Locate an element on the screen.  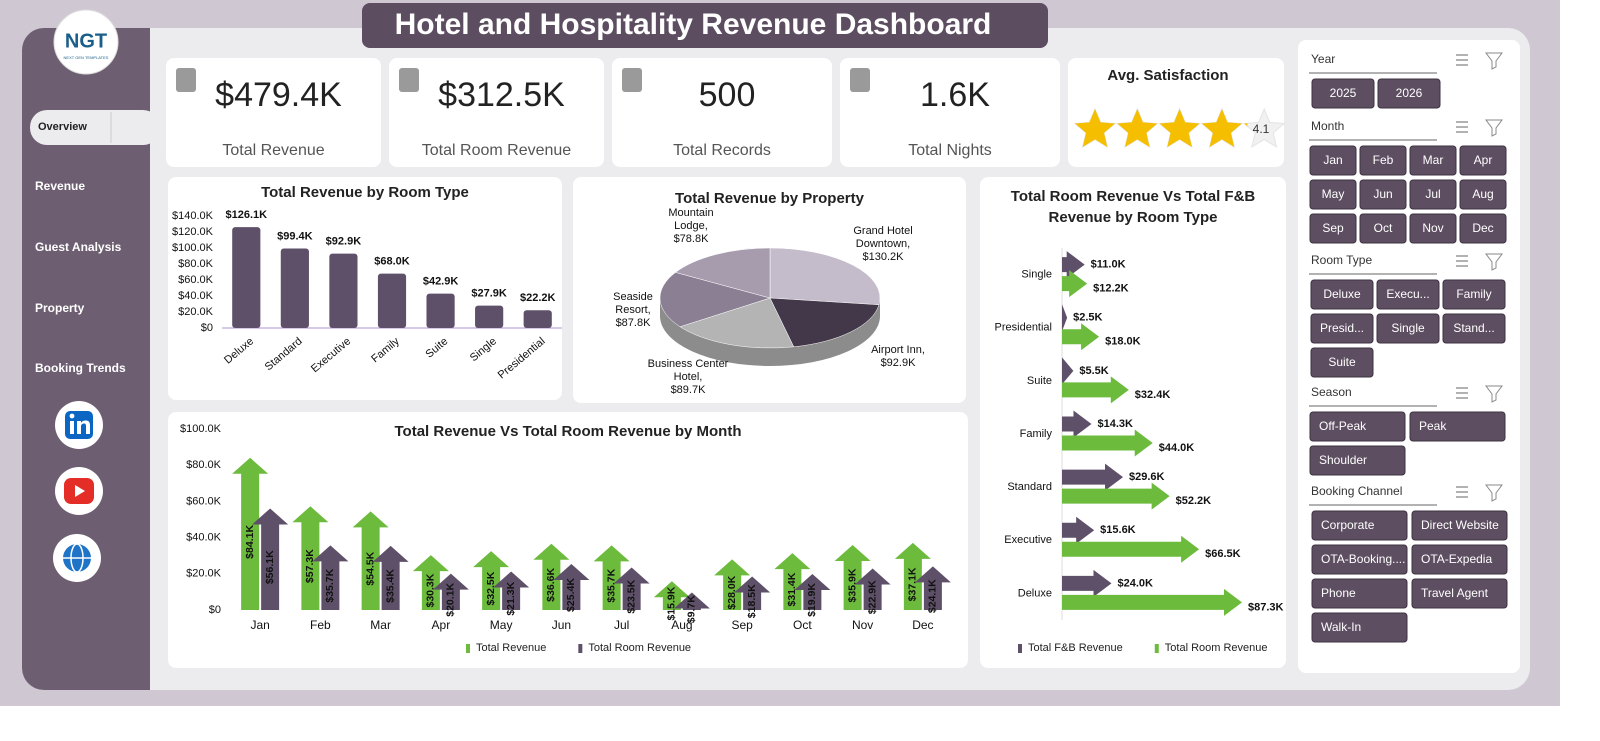
slicer-item: May is located at coordinates (1333, 194).